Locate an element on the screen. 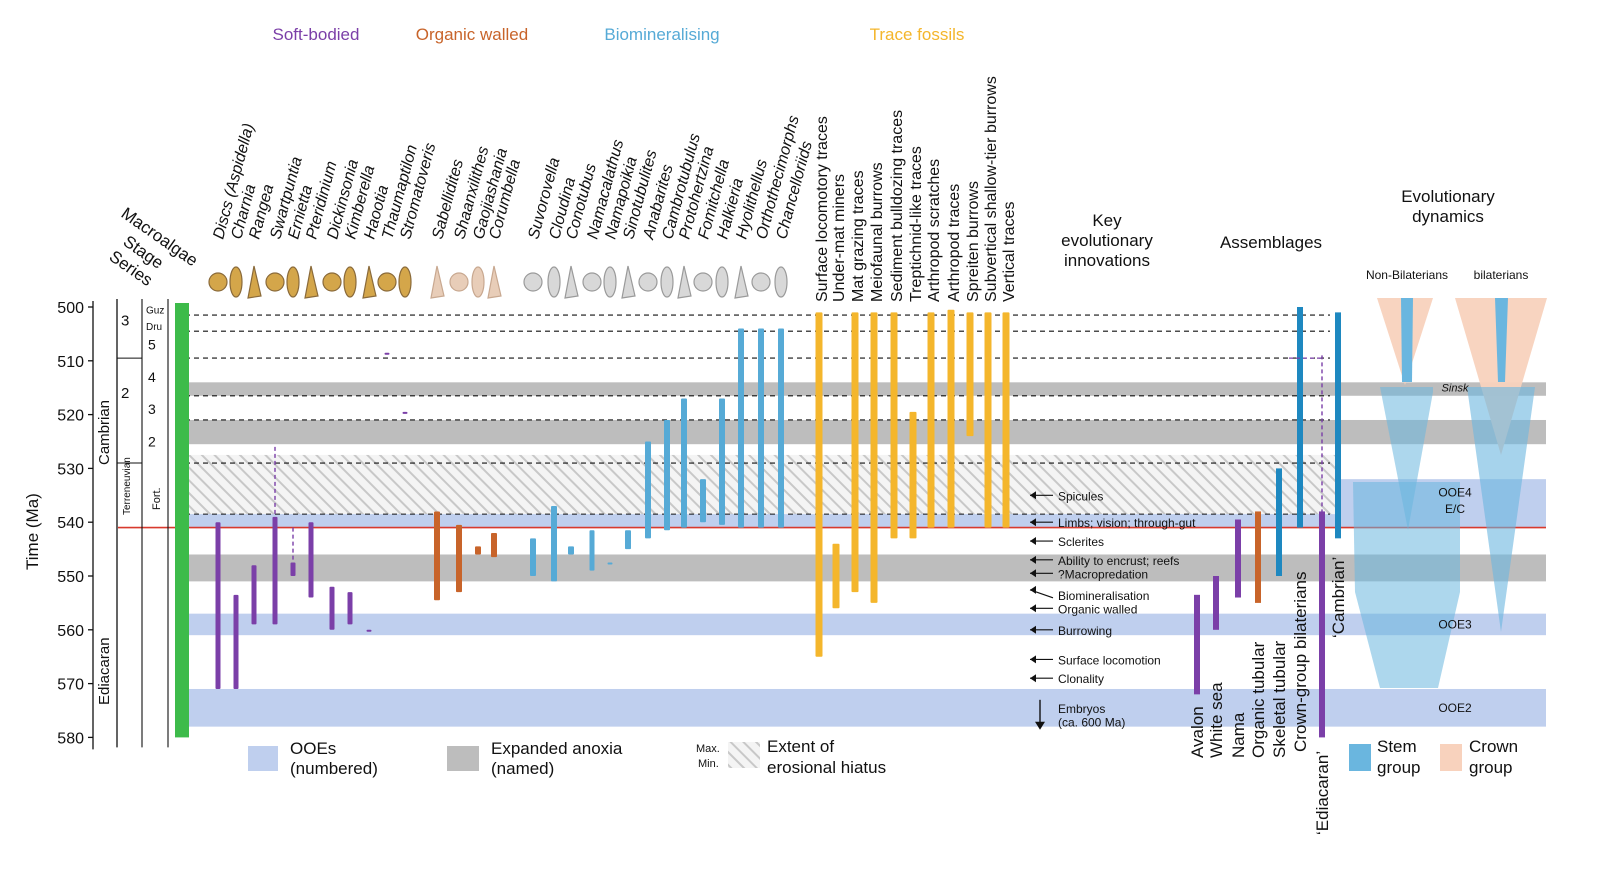  taxon-label: Sediment bulldozing traces is located at coordinates (897, 206).